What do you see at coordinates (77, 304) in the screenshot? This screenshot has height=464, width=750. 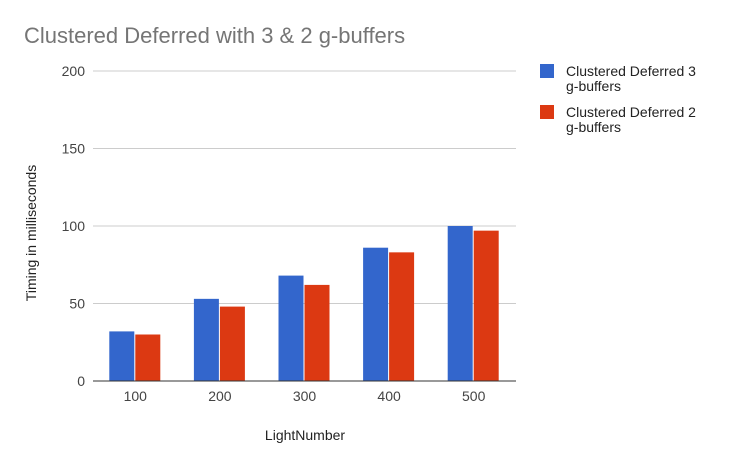 I see `y-tick-label: 50` at bounding box center [77, 304].